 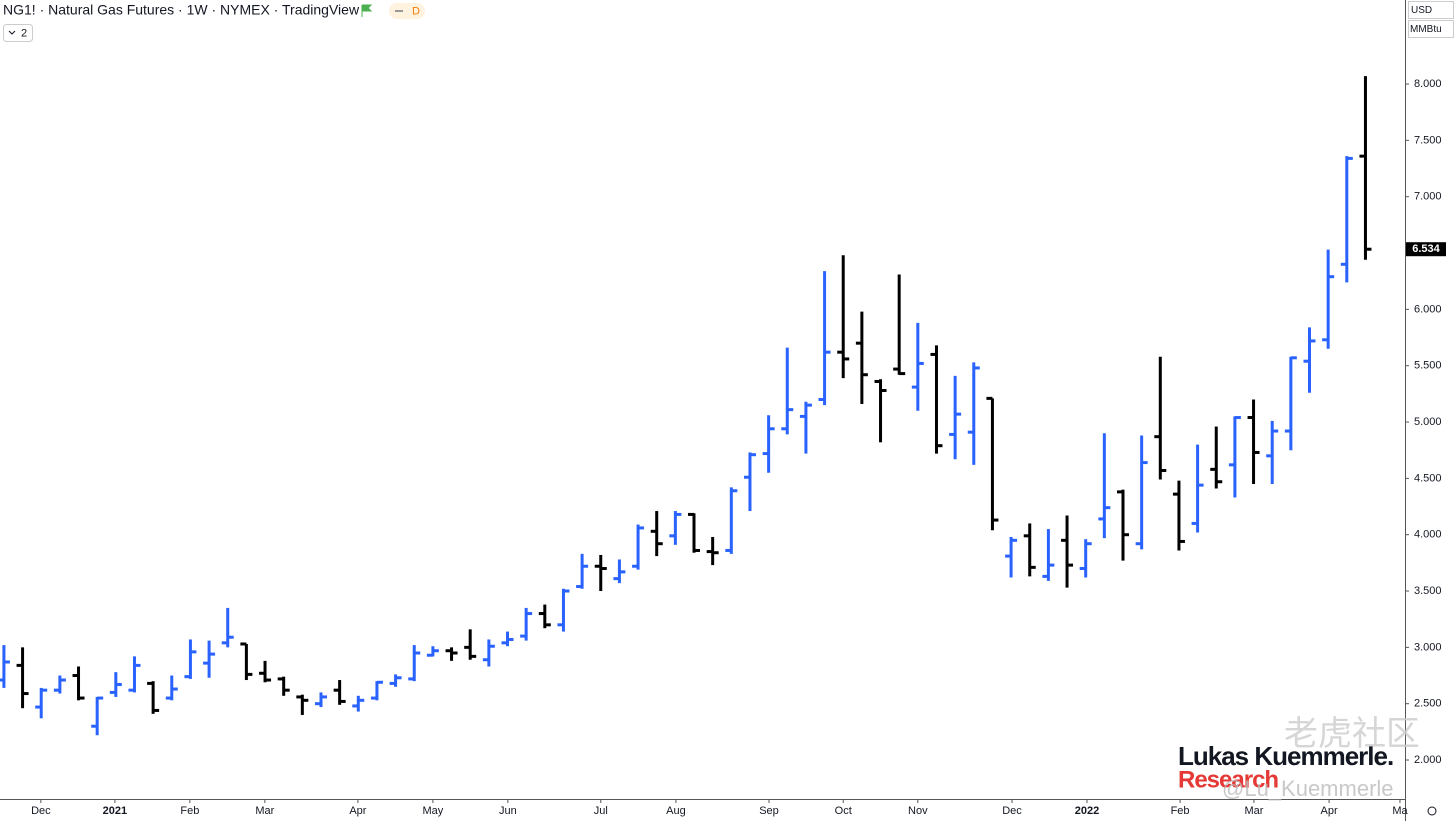 What do you see at coordinates (18, 33) in the screenshot?
I see `legend-toggle` at bounding box center [18, 33].